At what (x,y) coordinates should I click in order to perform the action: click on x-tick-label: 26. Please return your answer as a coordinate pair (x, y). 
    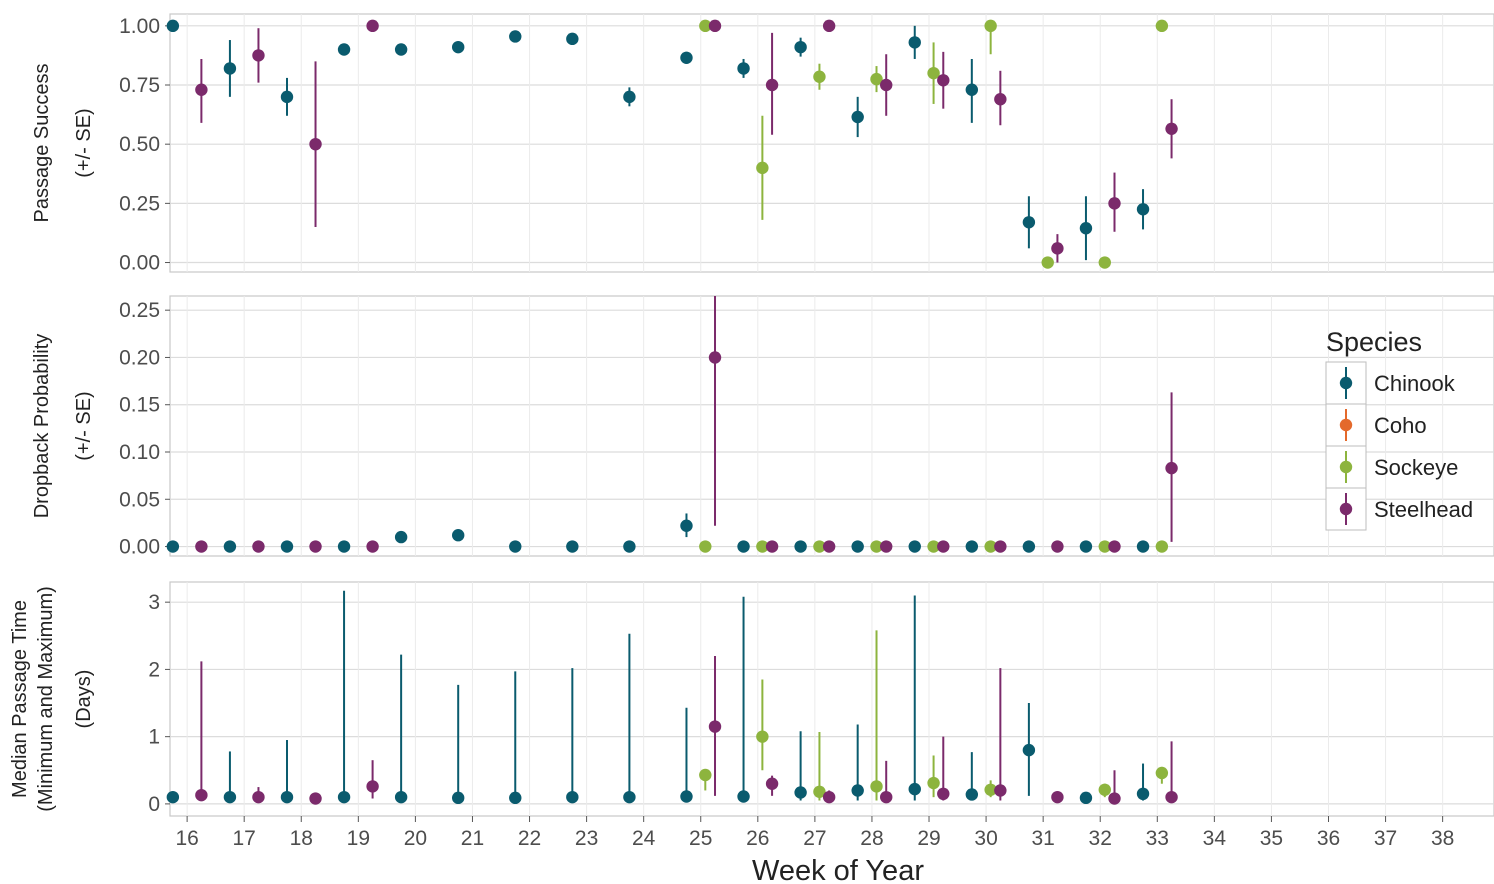
    Looking at the image, I should click on (757, 838).